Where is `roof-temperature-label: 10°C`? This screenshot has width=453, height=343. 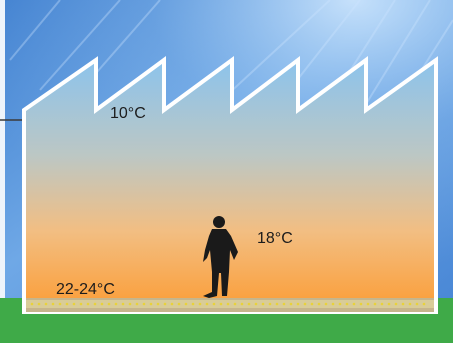
roof-temperature-label: 10°C is located at coordinates (128, 113).